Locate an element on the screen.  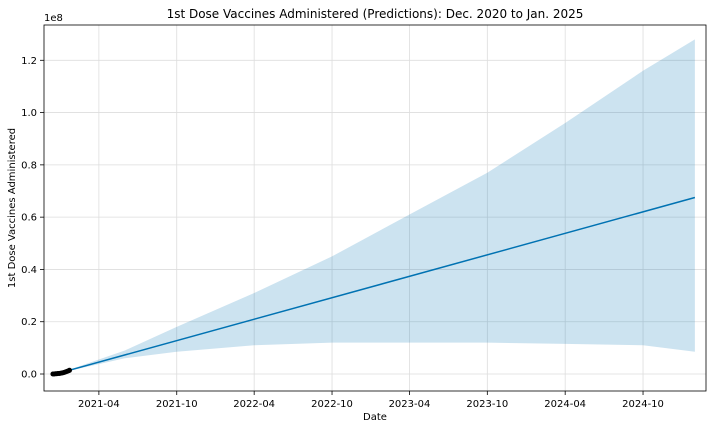
x-tick-label: 2023-10 is located at coordinates (487, 404).